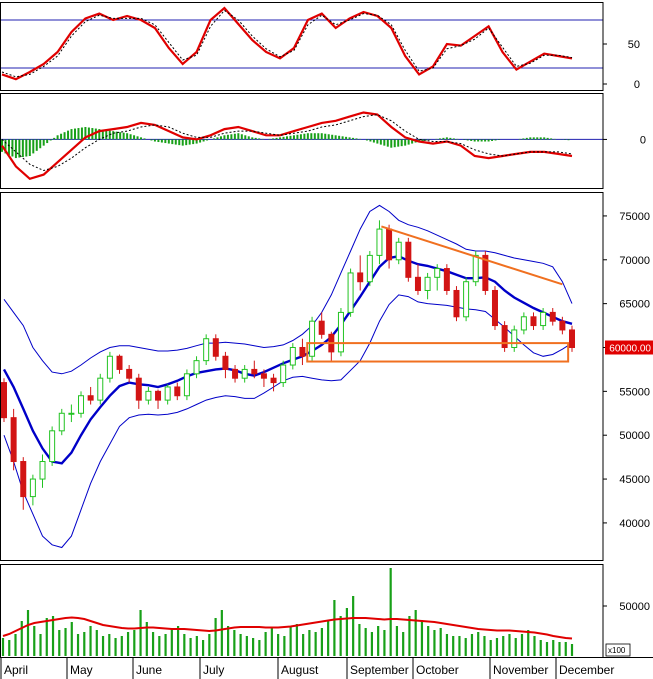 The image size is (653, 679). I want to click on price-tick-label: 45000, so click(634, 480).